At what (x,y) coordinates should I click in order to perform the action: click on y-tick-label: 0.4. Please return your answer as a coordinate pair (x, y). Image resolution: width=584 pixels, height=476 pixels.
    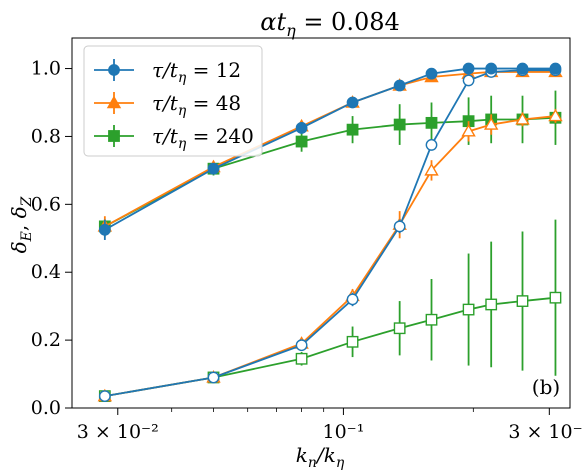
    Looking at the image, I should click on (46, 272).